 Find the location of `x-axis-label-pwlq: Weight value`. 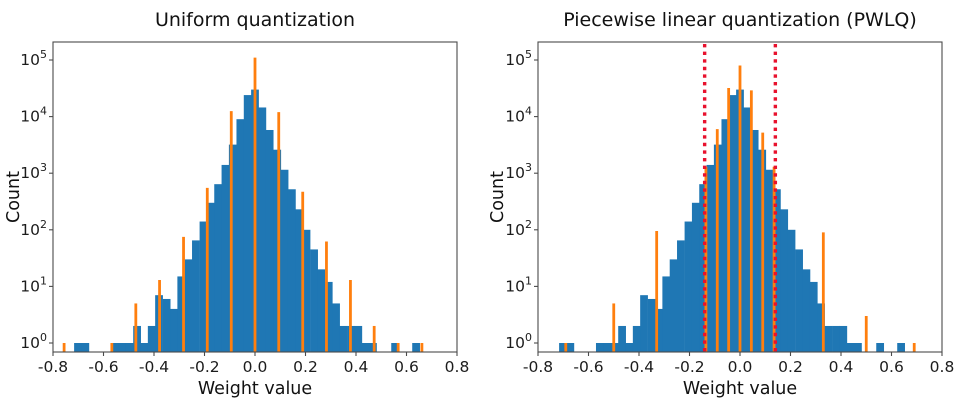

x-axis-label-pwlq: Weight value is located at coordinates (740, 389).